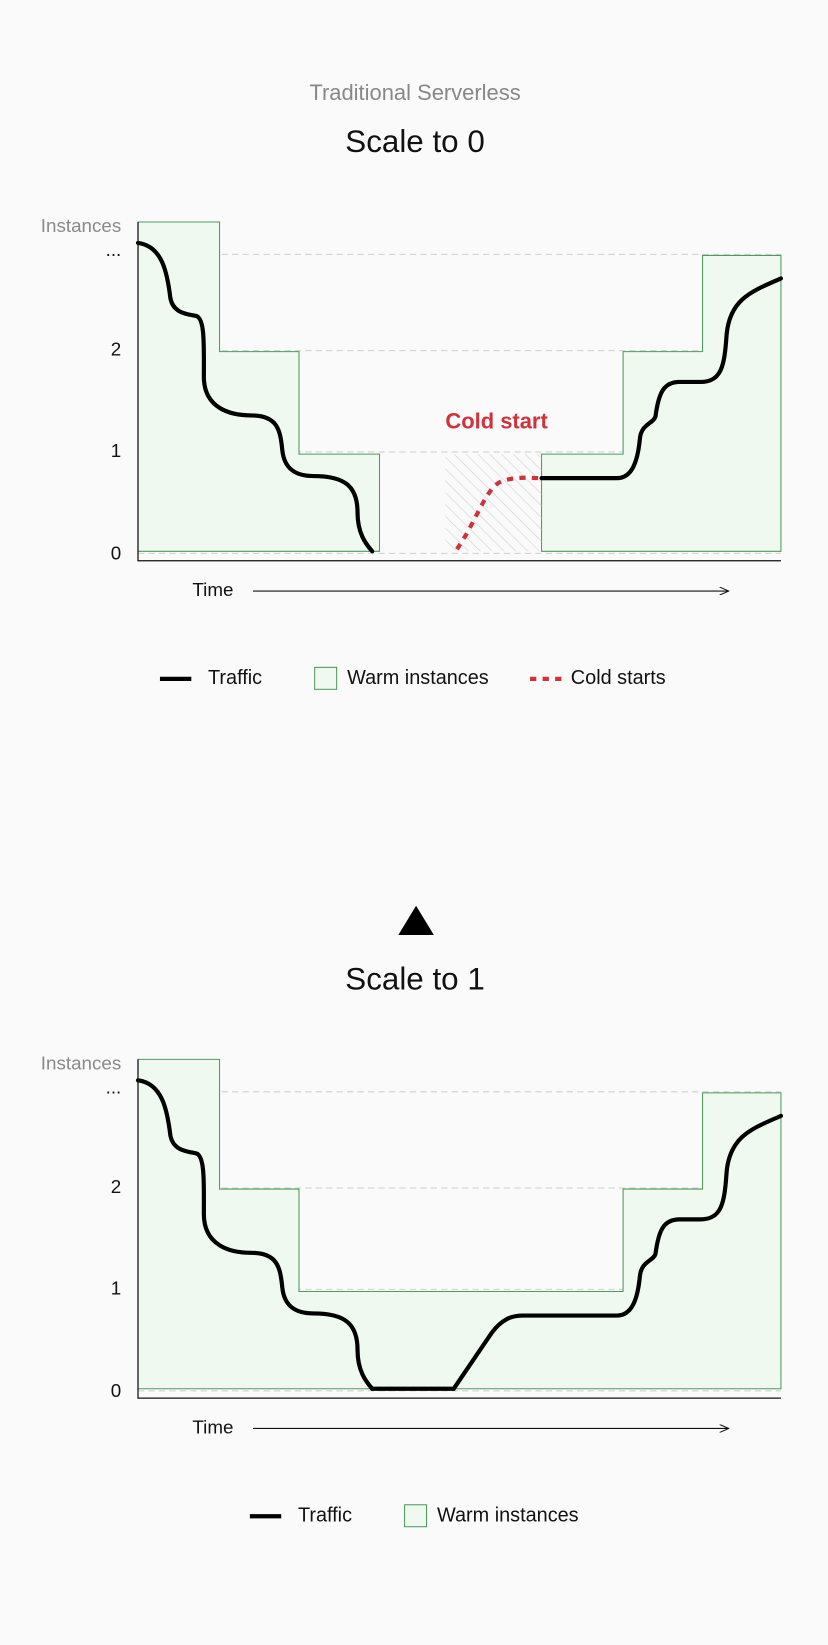 Image resolution: width=828 pixels, height=1645 pixels. Describe the element at coordinates (618, 678) in the screenshot. I see `legend-label: Cold starts` at that location.